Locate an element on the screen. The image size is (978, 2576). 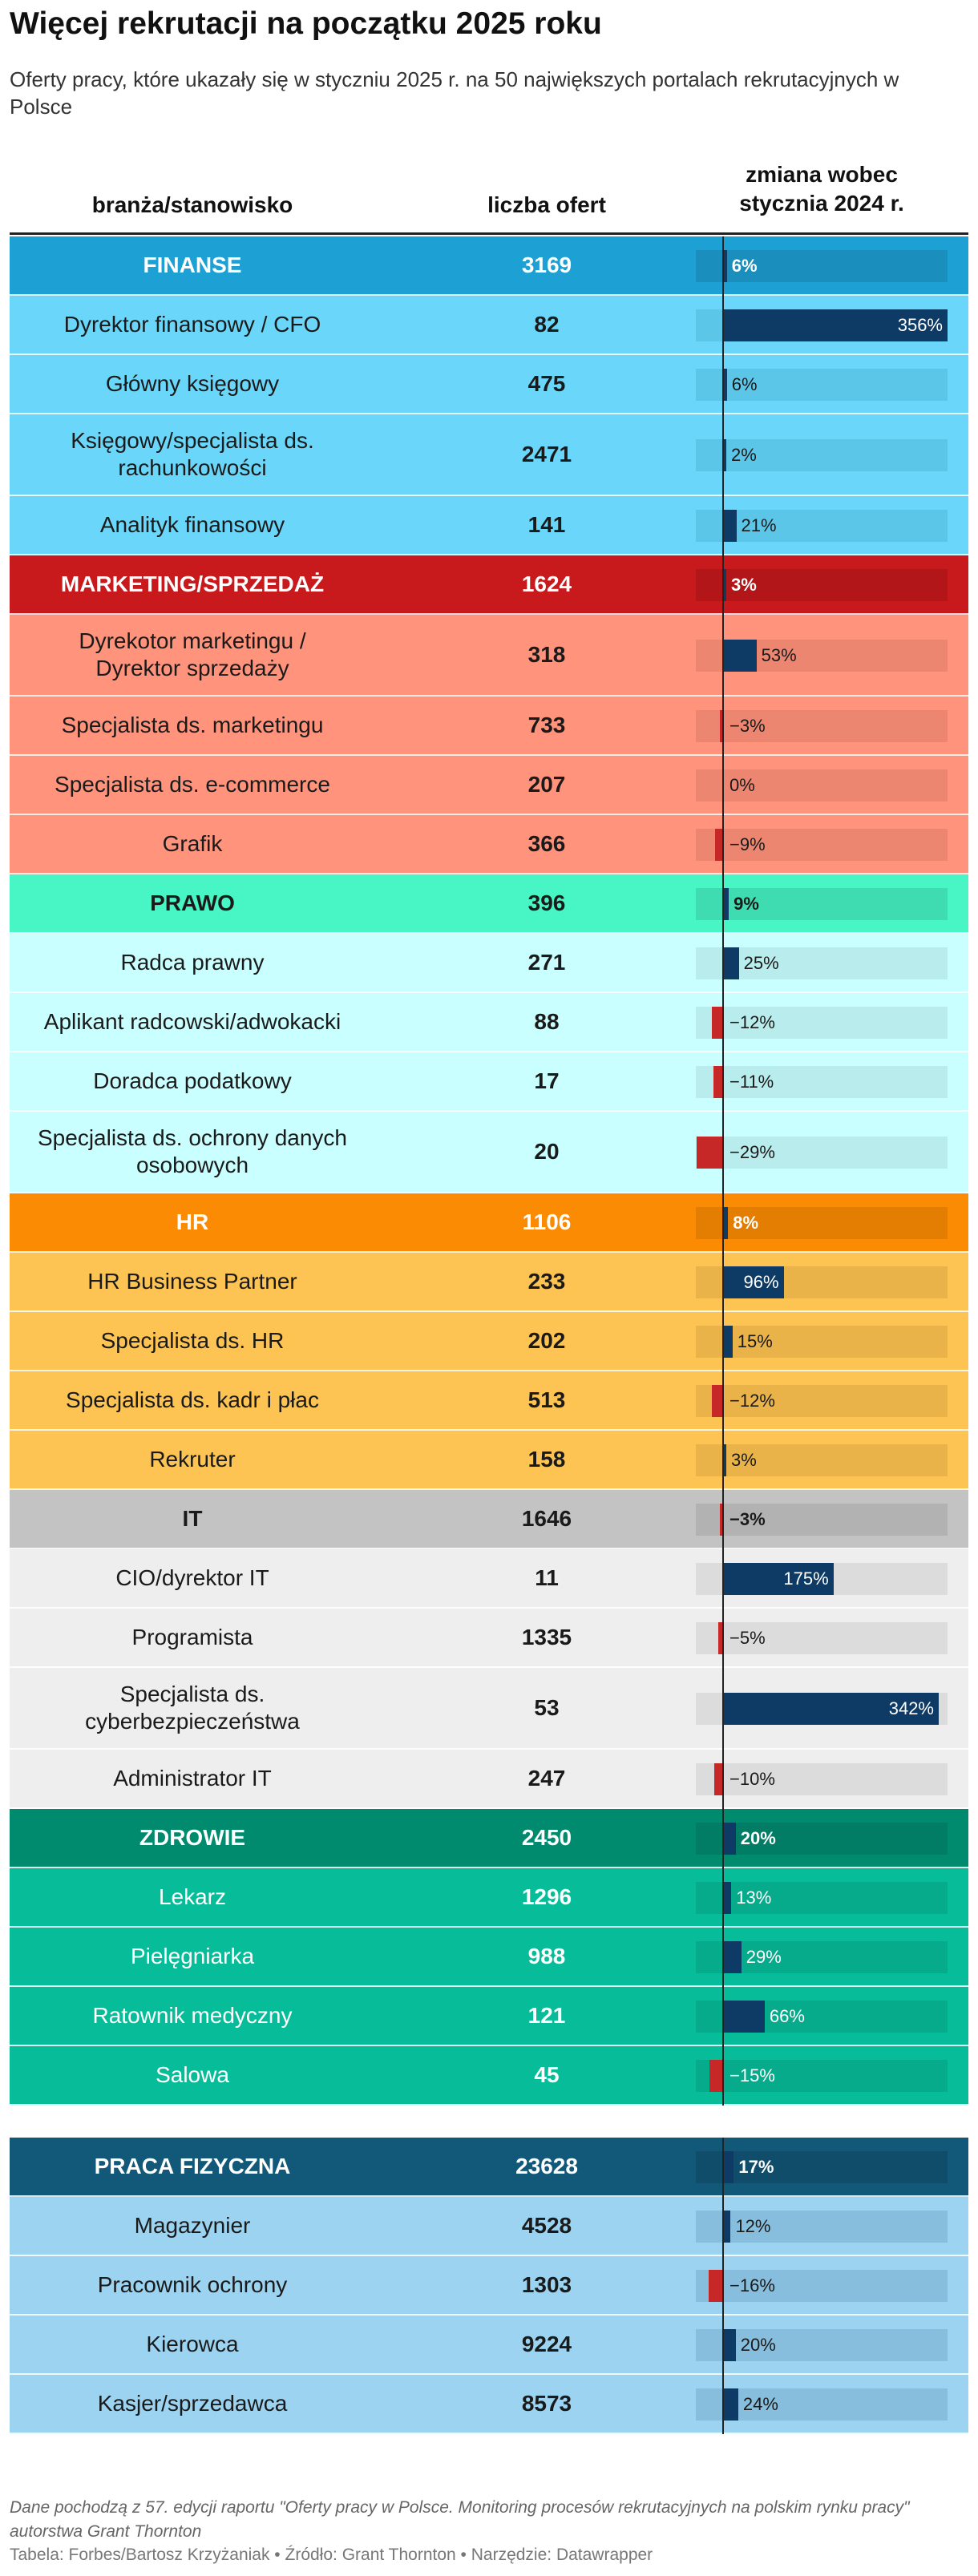
group-marketing-sprzeda--row-2-bar is located at coordinates (721, 726).